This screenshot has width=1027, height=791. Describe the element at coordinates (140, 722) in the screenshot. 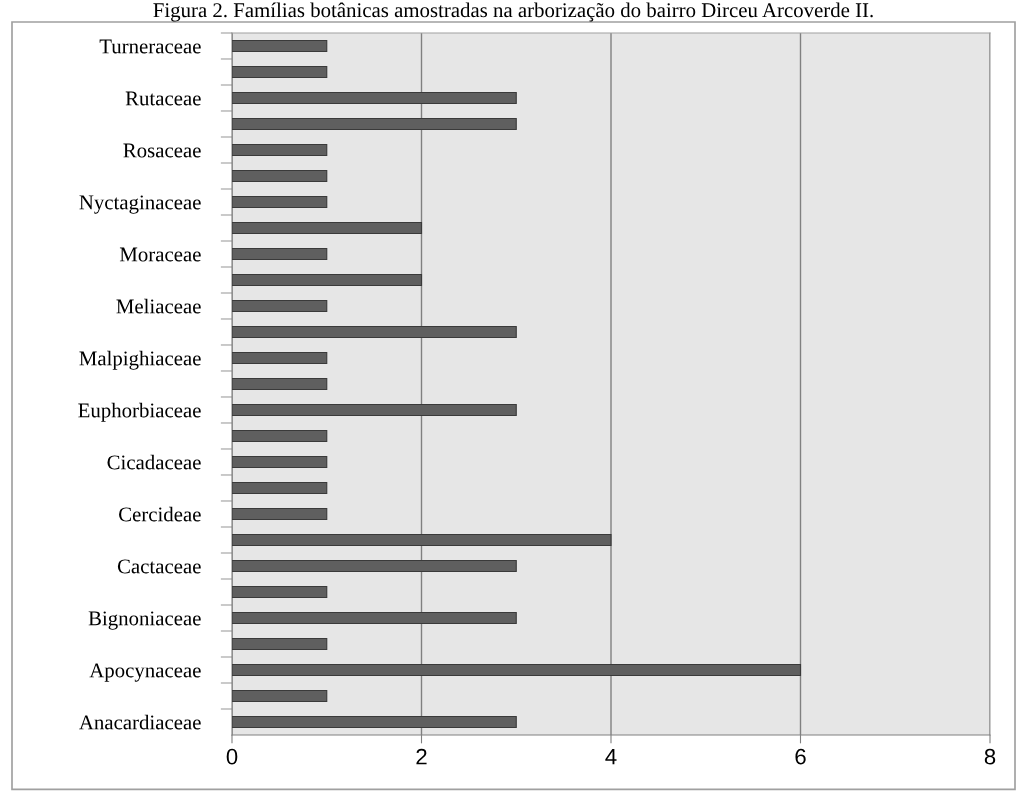

I see `y-tick-label: Anacardiaceae` at that location.